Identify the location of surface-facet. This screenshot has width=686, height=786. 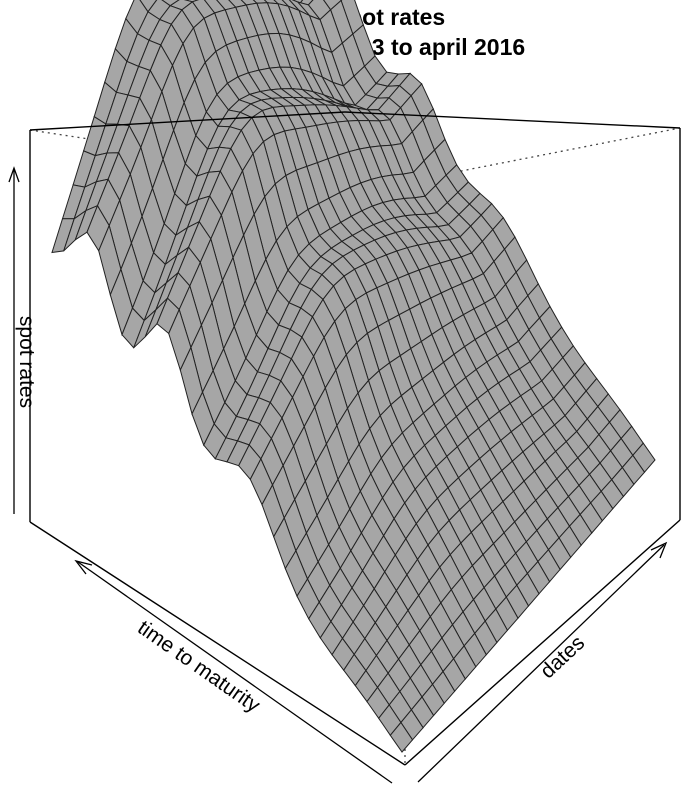
(401, 737).